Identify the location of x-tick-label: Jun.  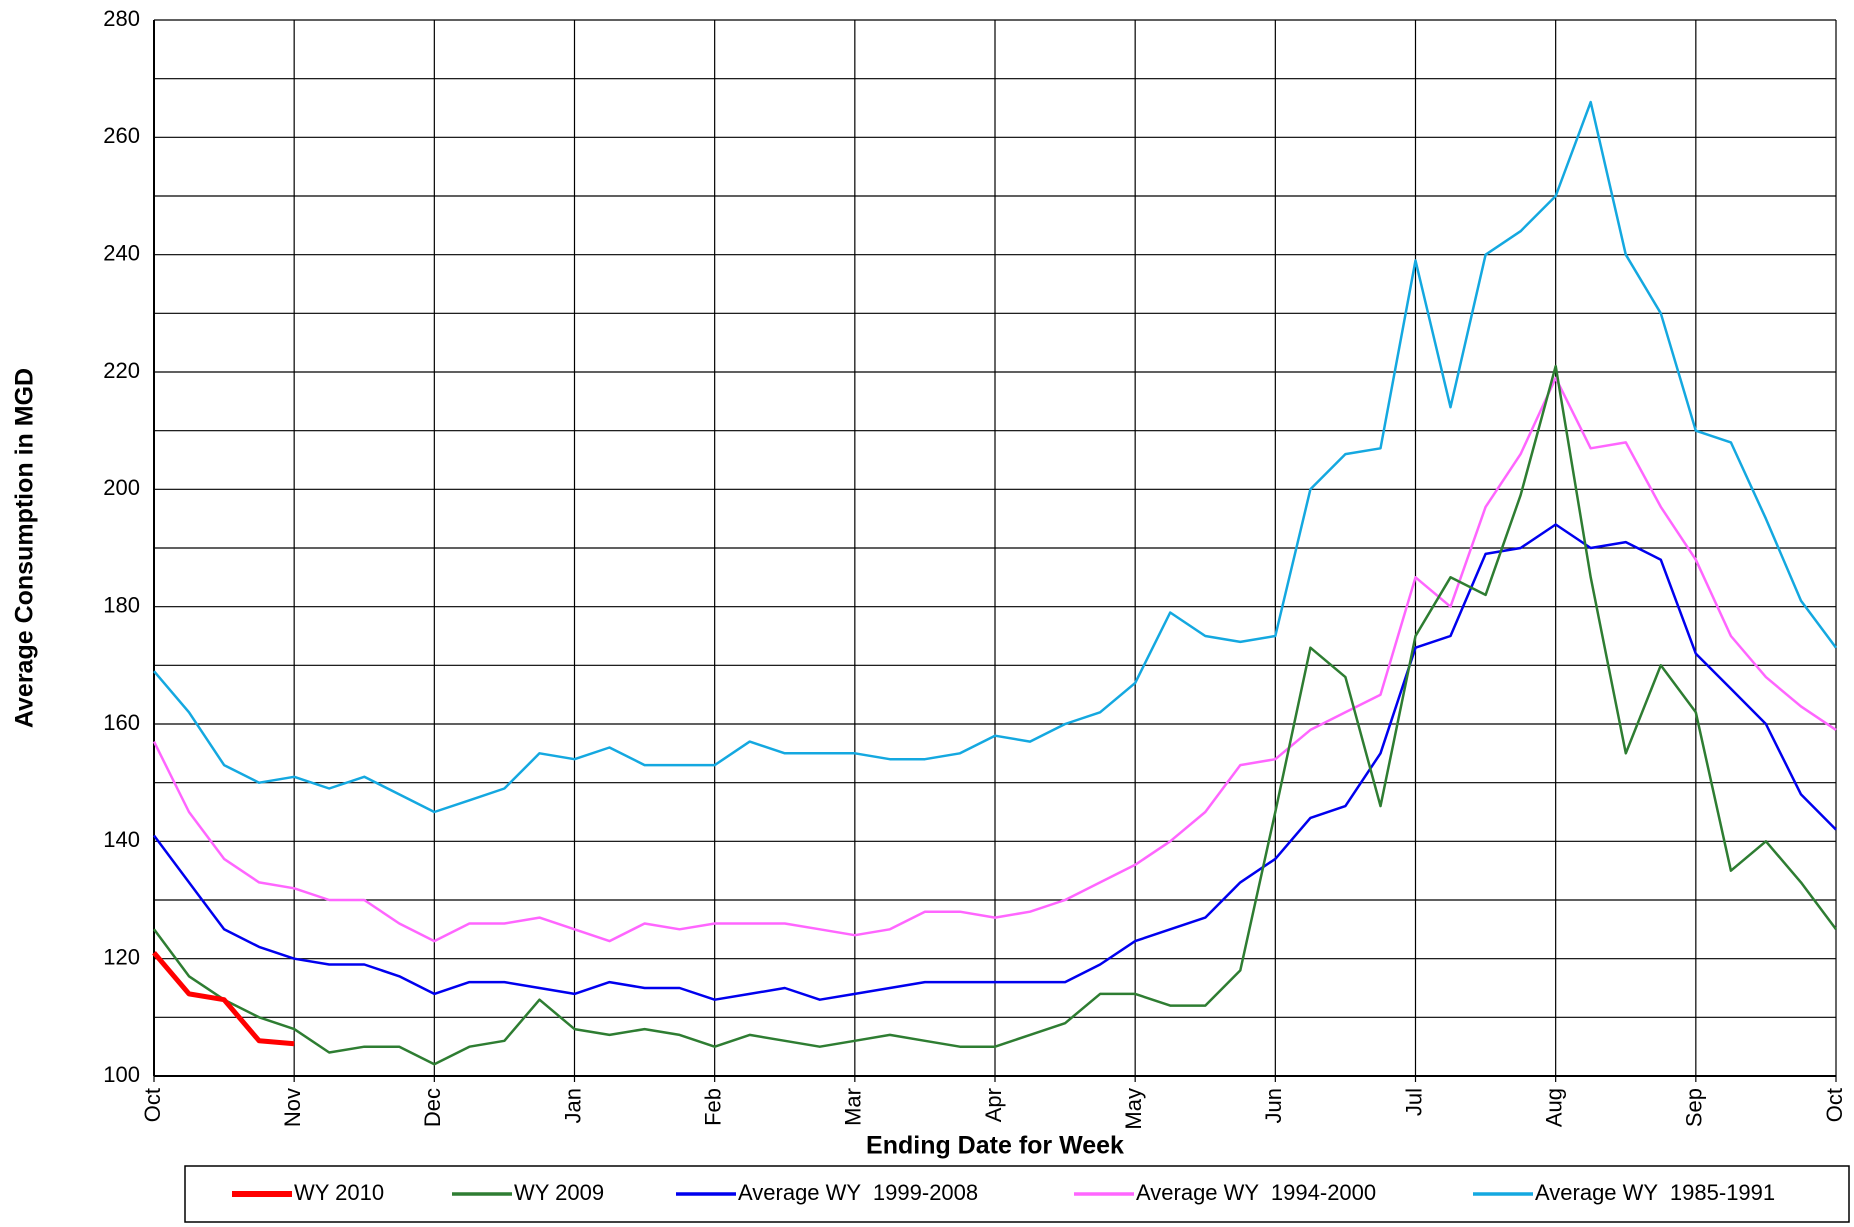
(1273, 1105).